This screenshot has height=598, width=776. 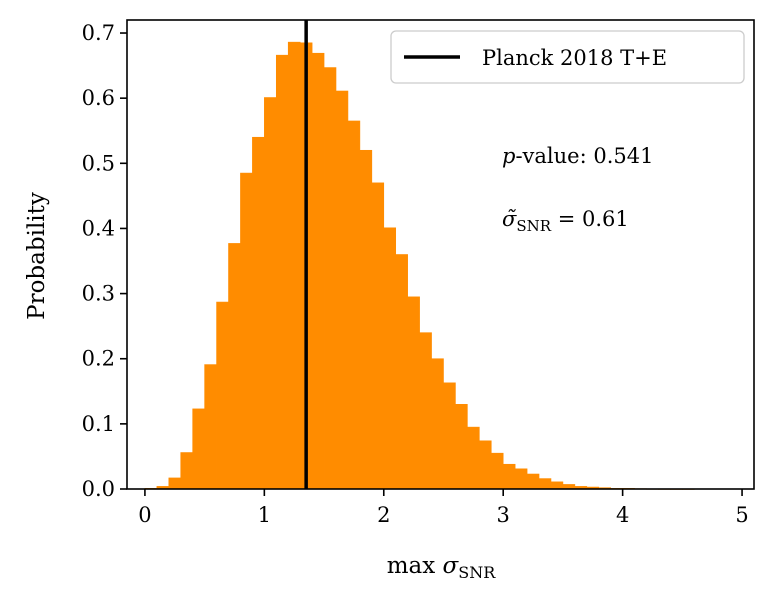 What do you see at coordinates (503, 515) in the screenshot?
I see `x-tick-label: 3` at bounding box center [503, 515].